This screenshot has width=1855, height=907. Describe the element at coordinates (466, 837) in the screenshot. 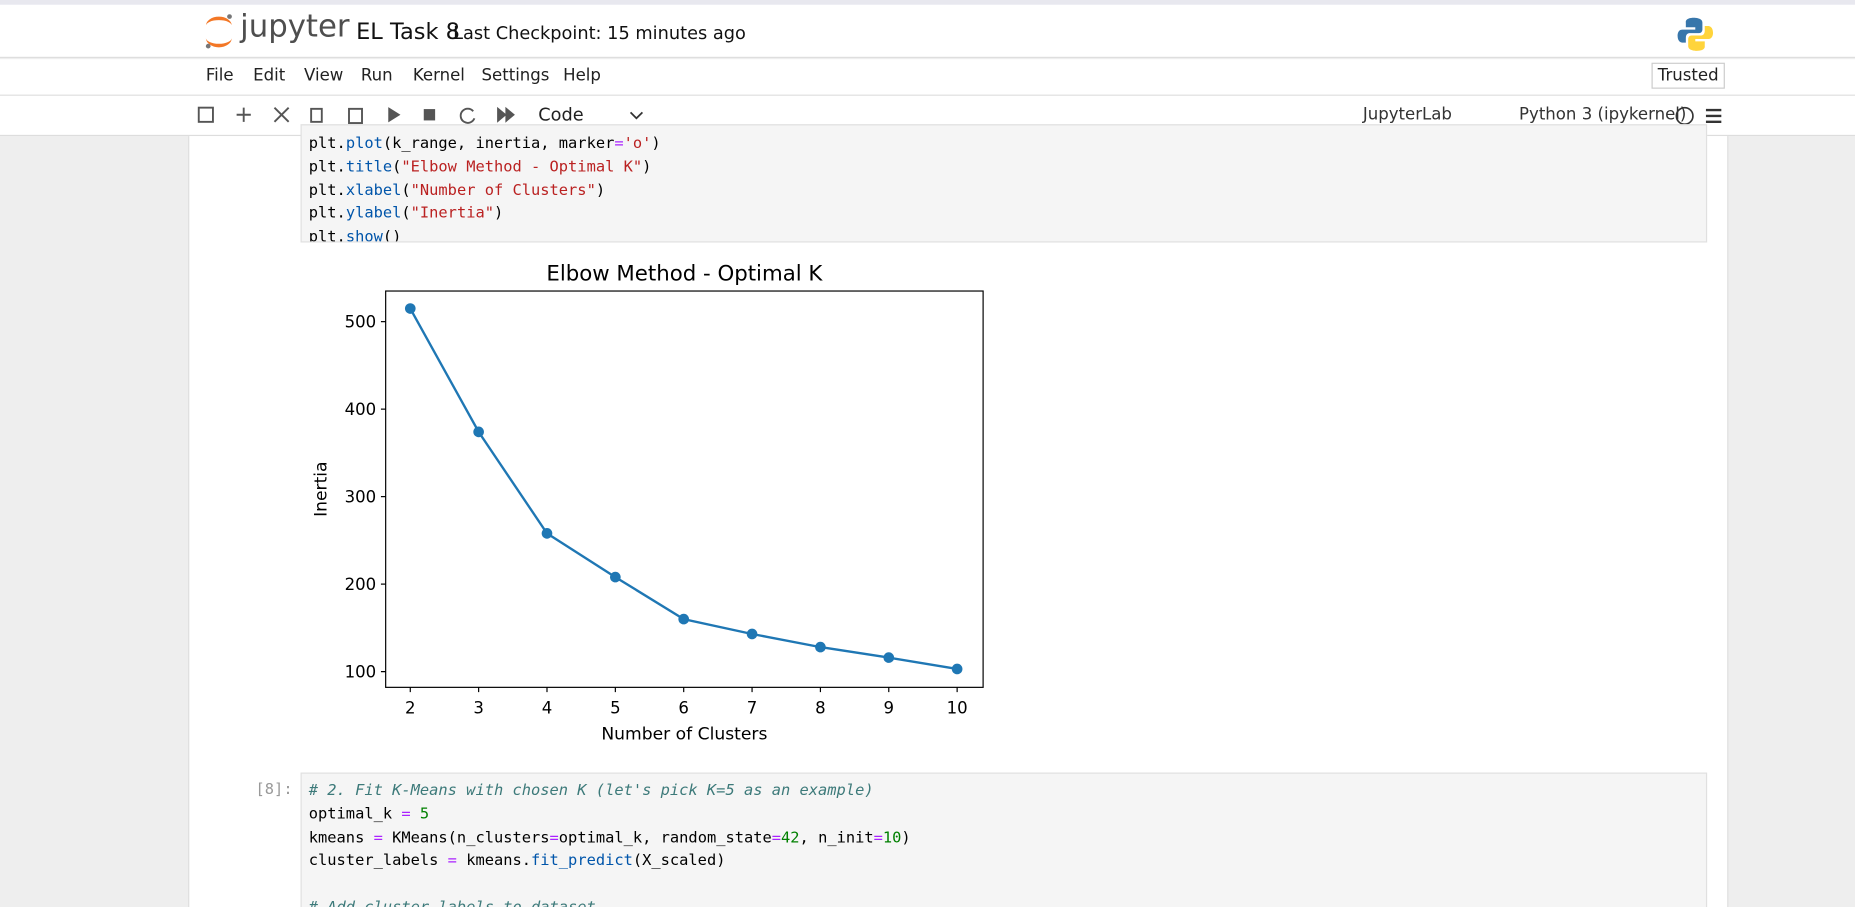

I see `code-token: KMeans(n_clusters` at that location.